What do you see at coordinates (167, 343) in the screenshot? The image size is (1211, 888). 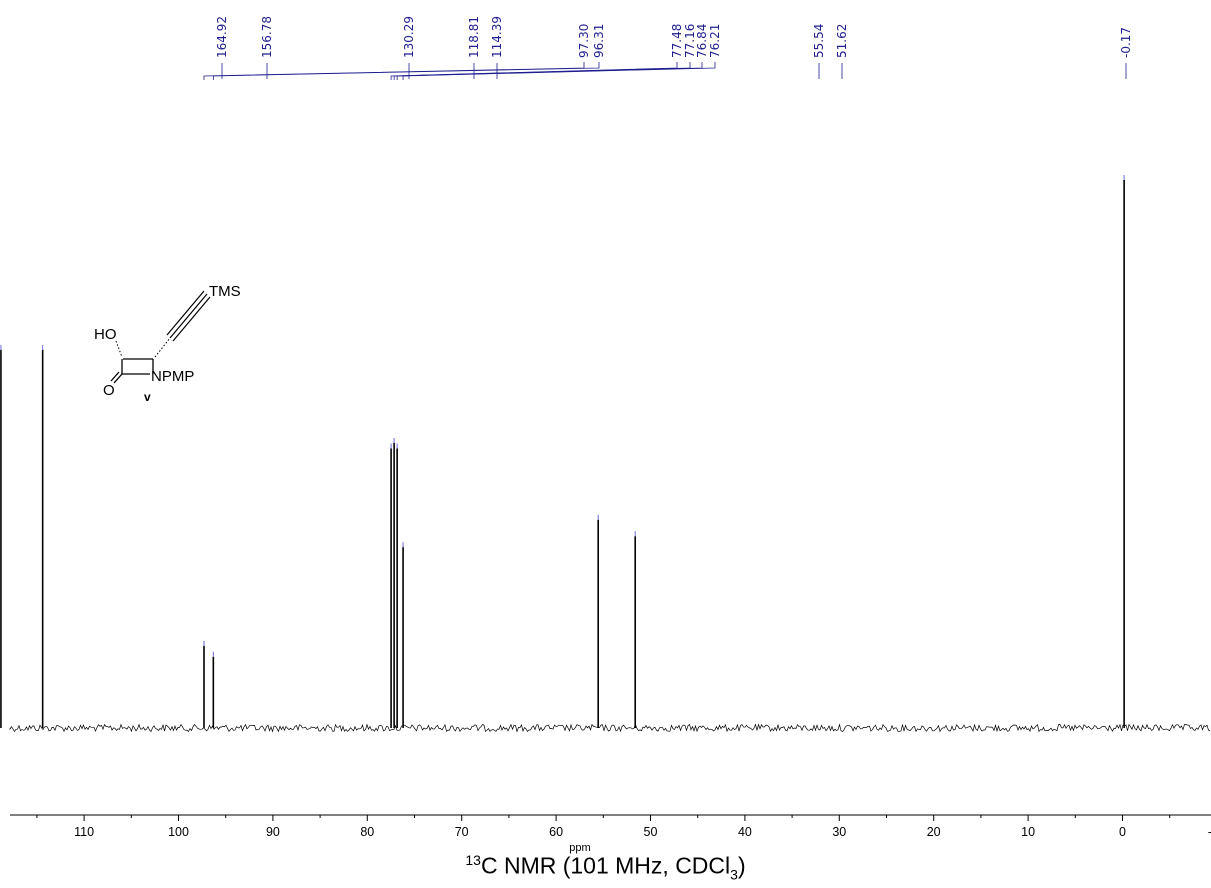 I see `chemical-structure: TMS HO NPMP O v` at bounding box center [167, 343].